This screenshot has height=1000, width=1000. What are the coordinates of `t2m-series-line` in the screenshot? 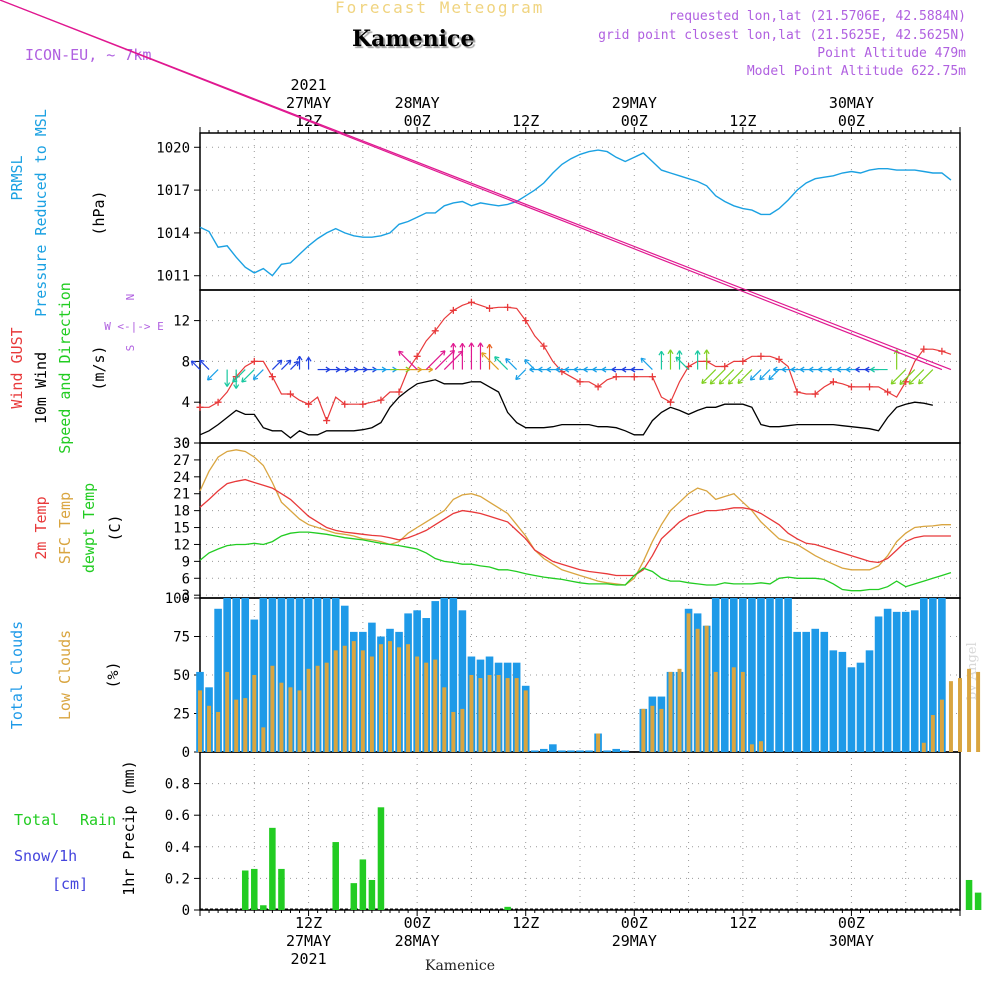 It's located at (575, 527).